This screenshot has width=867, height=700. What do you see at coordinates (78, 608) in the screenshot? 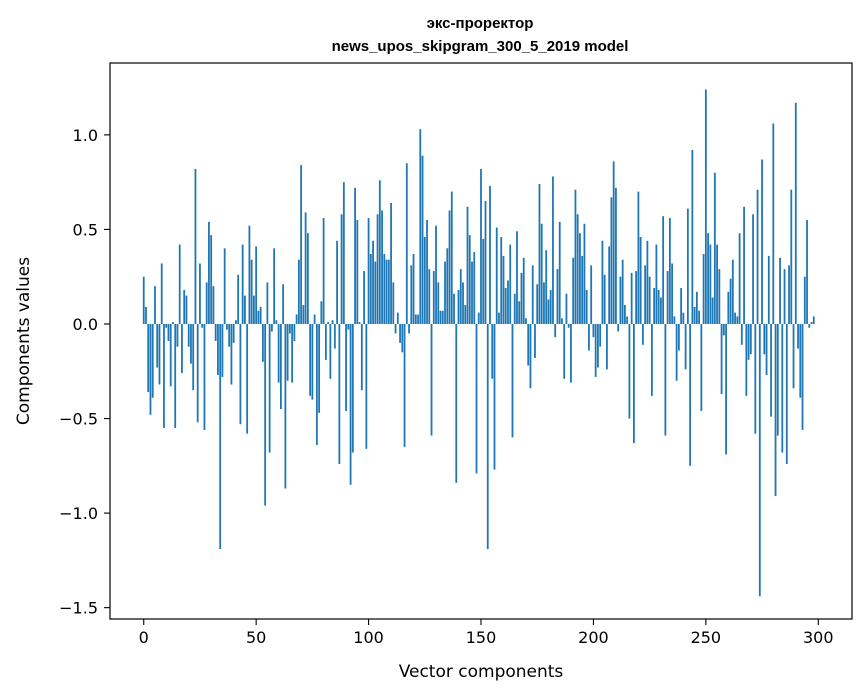
I see `y-tick-label-0: −1.5` at bounding box center [78, 608].